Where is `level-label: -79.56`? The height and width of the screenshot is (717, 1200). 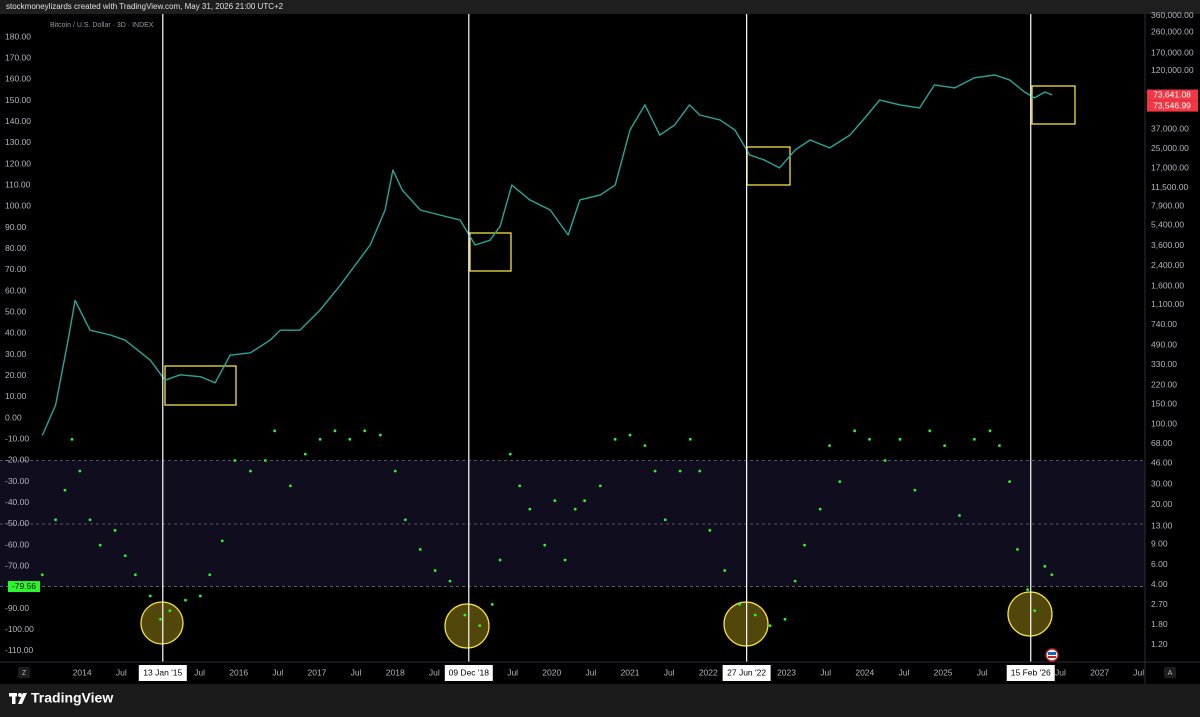
level-label: -79.56 is located at coordinates (24, 586).